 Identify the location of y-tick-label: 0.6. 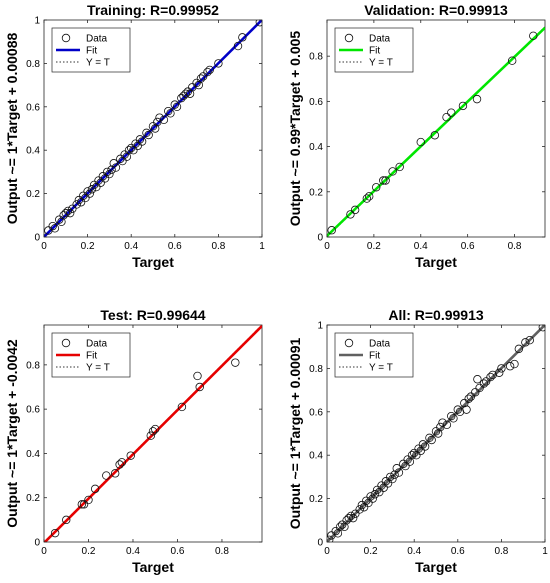
(316, 102).